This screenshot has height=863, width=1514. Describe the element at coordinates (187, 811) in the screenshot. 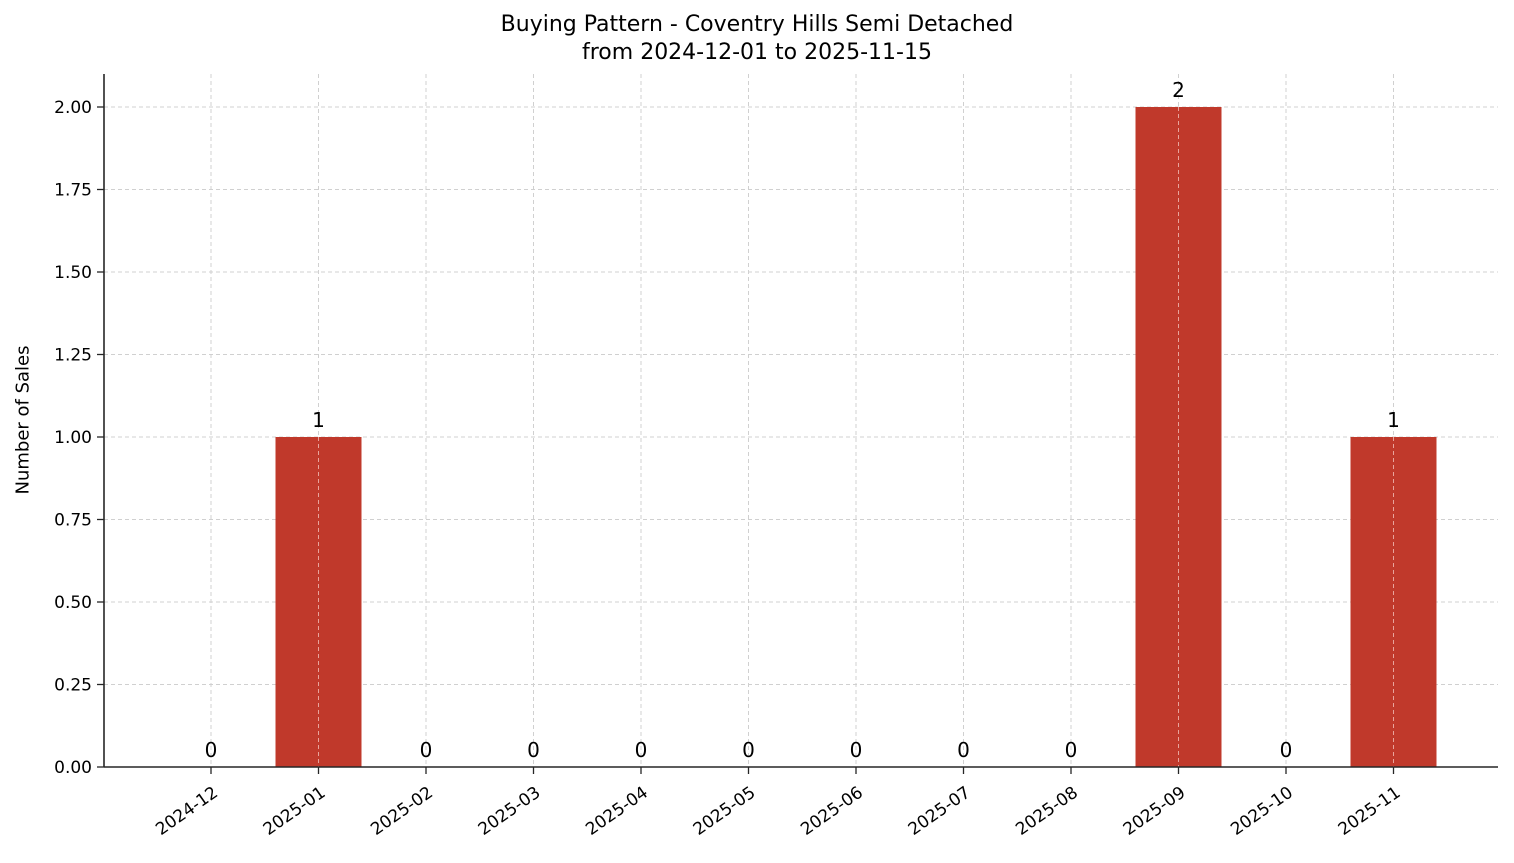

I see `x-tick-label: 2024-12` at that location.